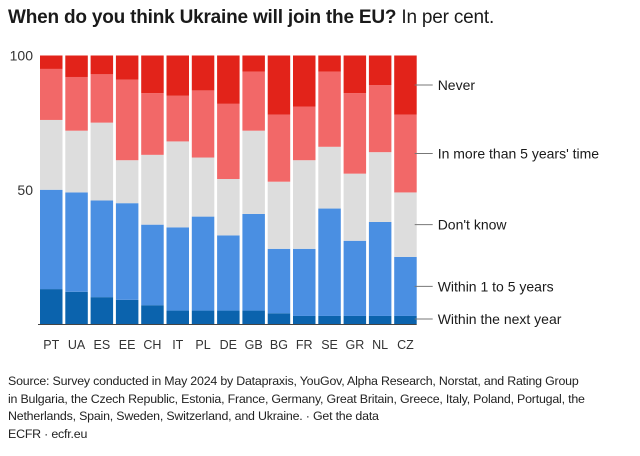 The width and height of the screenshot is (640, 456). Describe the element at coordinates (380, 345) in the screenshot. I see `x-tick-label: NL` at that location.